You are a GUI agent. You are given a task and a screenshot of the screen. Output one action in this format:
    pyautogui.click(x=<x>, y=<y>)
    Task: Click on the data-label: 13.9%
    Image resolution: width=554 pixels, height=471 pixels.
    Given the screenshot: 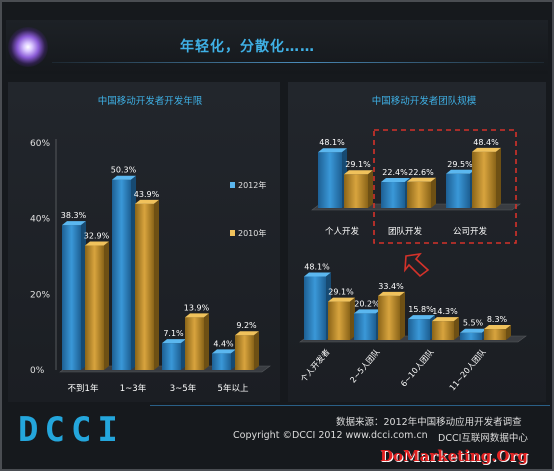 What is the action you would take?
    pyautogui.click(x=197, y=307)
    